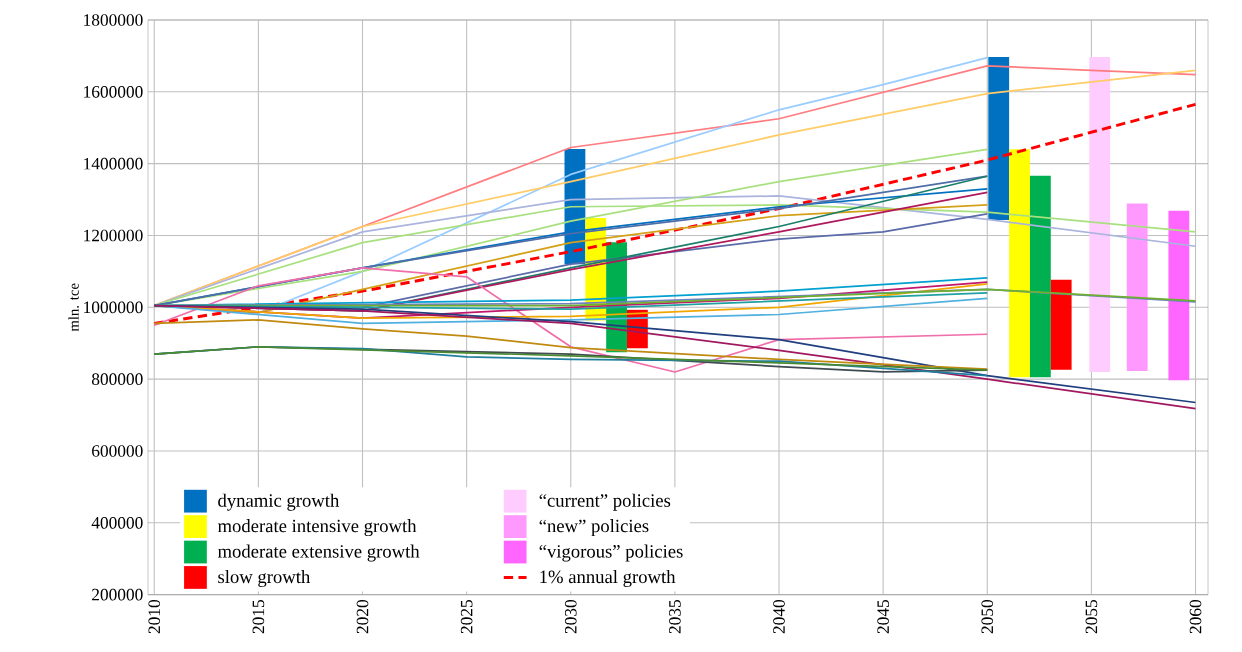  I want to click on x-tick-label: 2020, so click(362, 617).